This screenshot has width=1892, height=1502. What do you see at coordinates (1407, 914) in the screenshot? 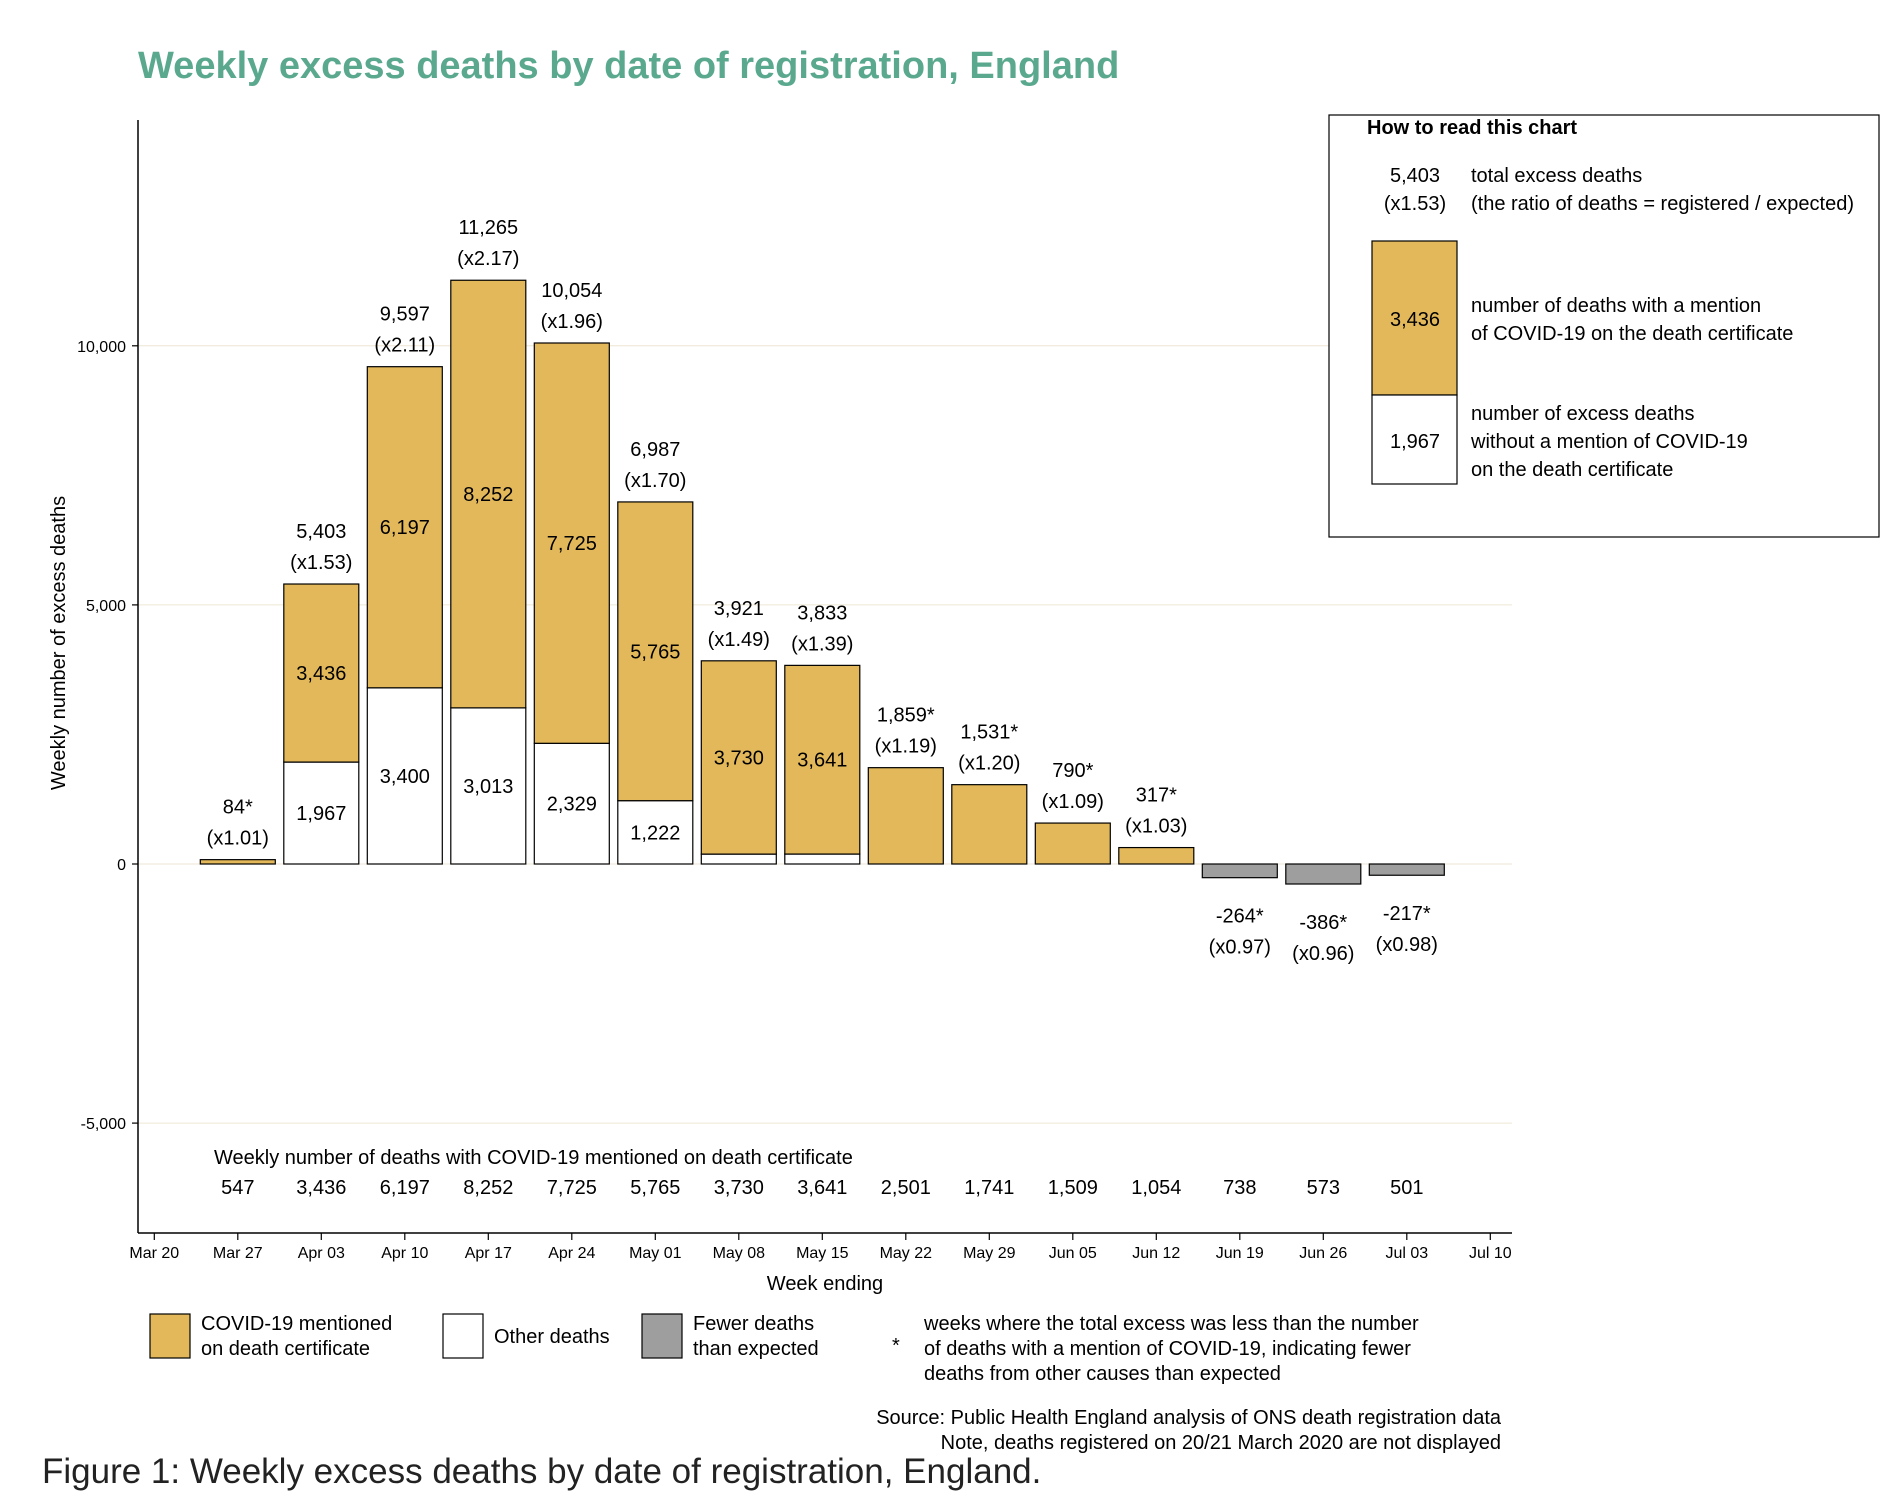
I see `bar-total-label: -217*` at bounding box center [1407, 914].